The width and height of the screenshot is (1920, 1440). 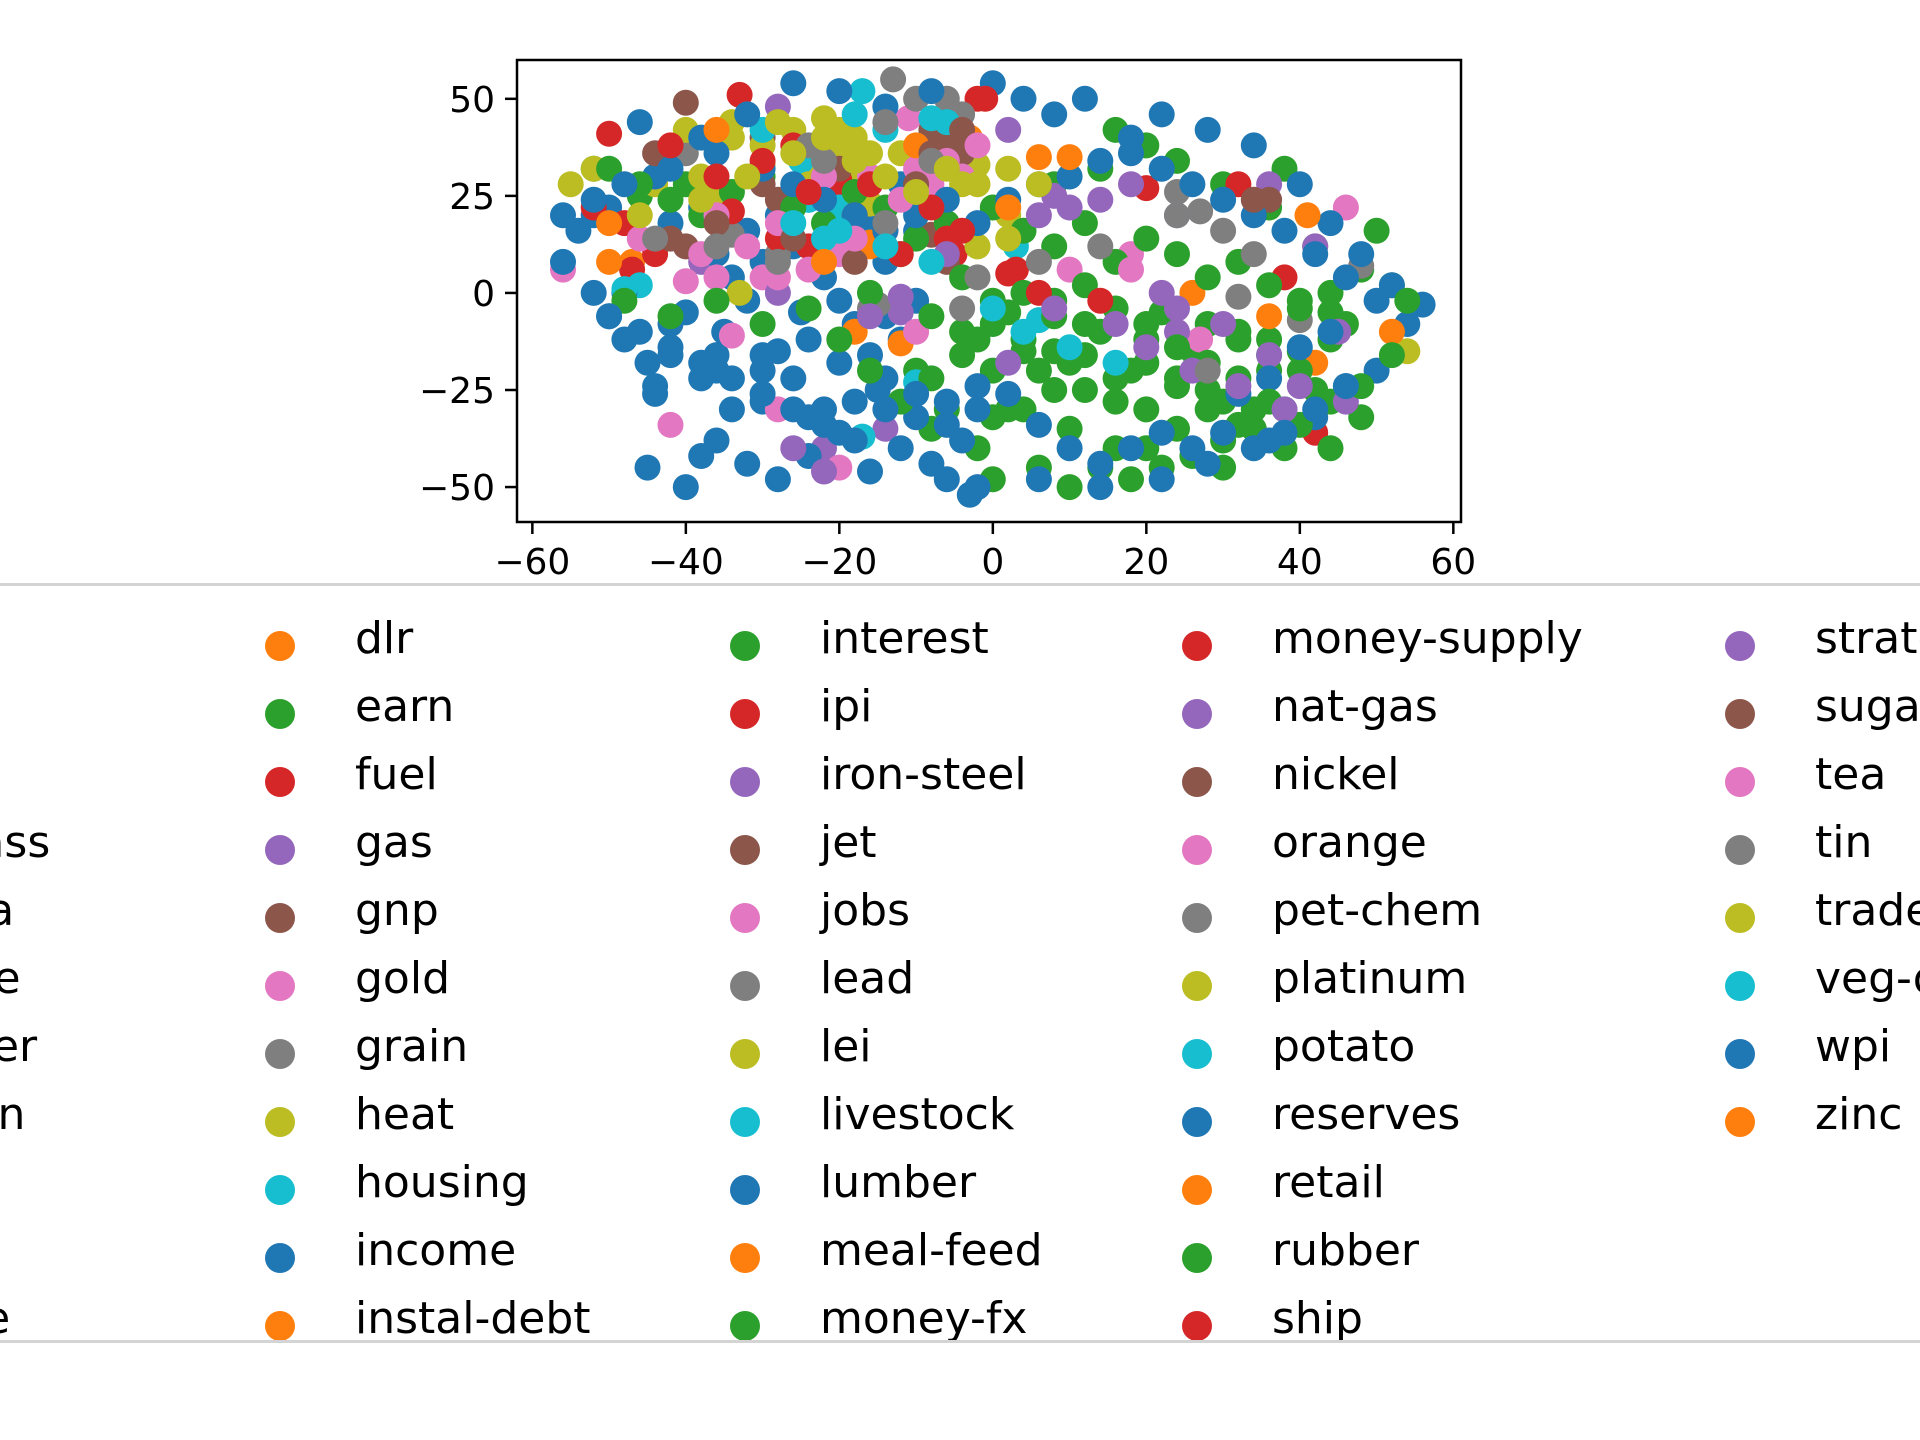 I want to click on legend-label: money-supply, so click(x=1427, y=638).